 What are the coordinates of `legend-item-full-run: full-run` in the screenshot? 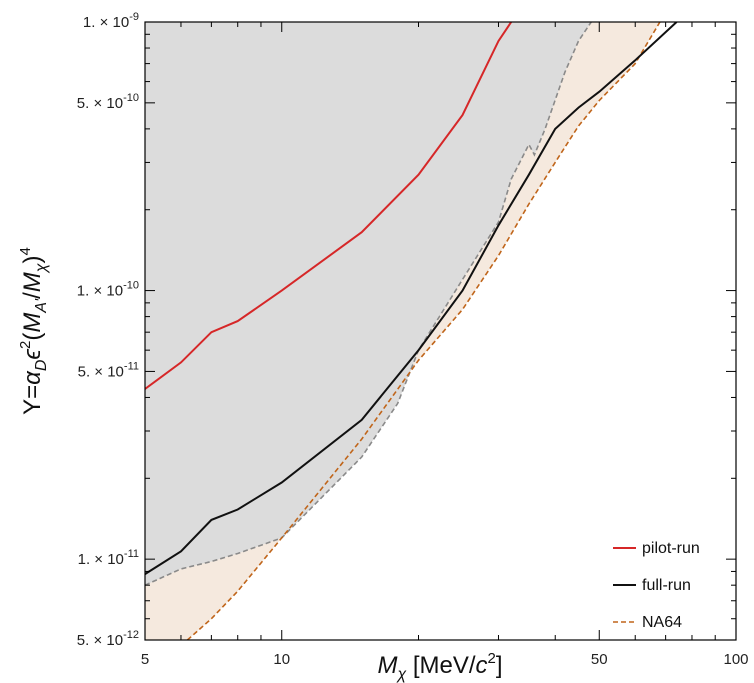 It's located at (652, 585).